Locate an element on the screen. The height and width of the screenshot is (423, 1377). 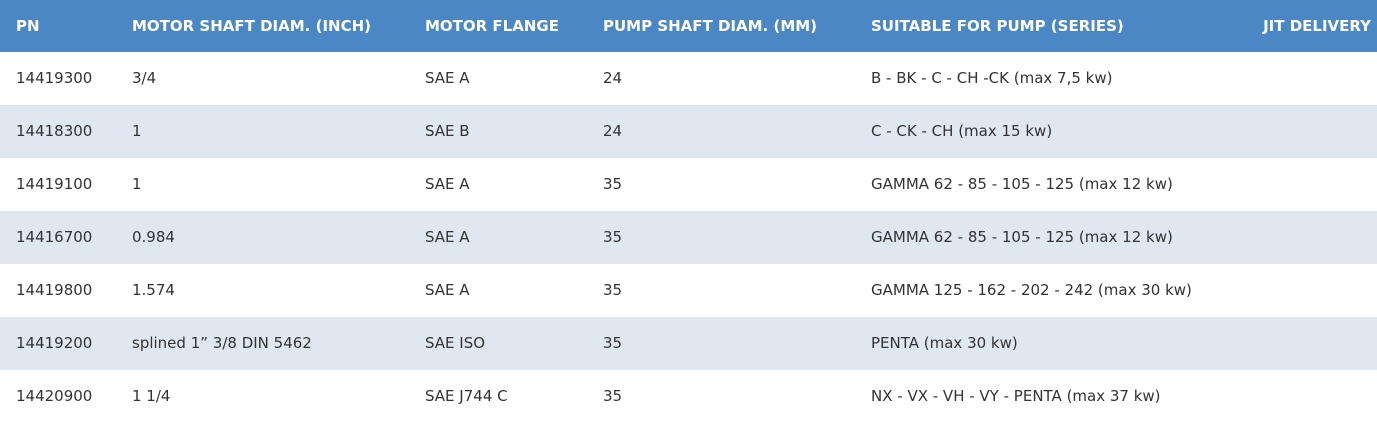
column-header: MOTOR SHAFT DIAM. (INCH) is located at coordinates (251, 26).